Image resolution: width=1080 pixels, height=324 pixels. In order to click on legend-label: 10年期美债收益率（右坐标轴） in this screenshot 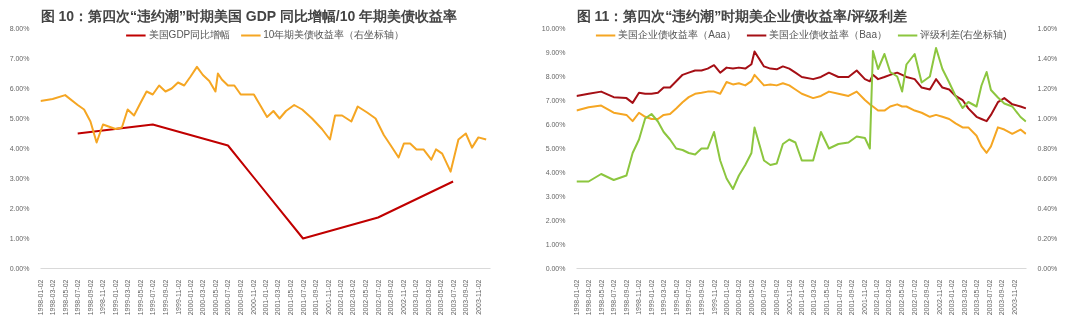, I will do `click(334, 35)`.